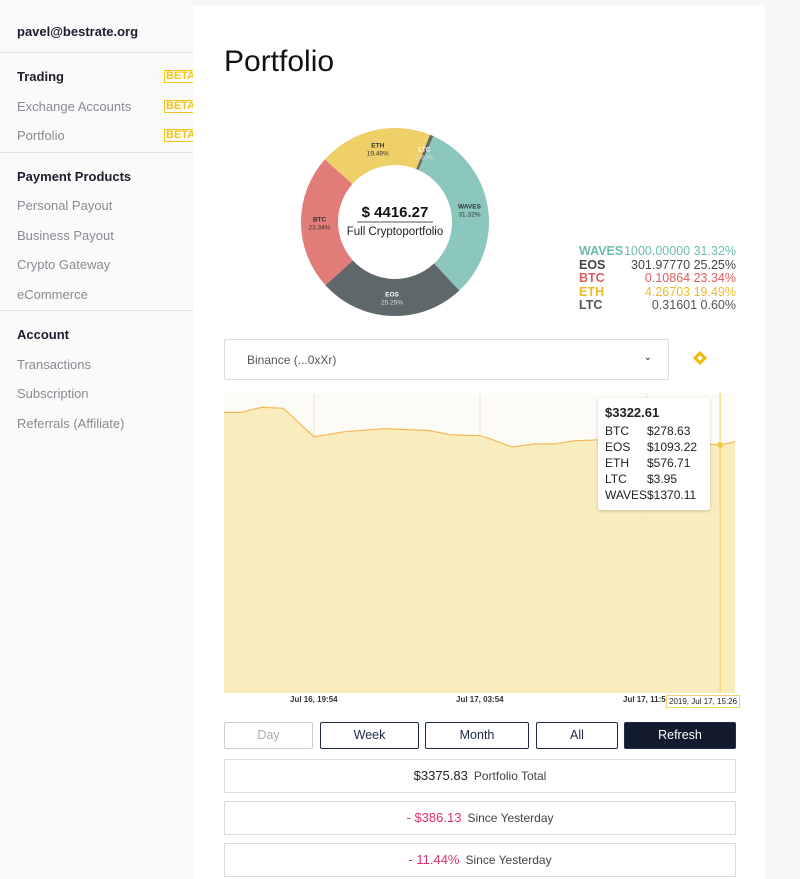 The height and width of the screenshot is (879, 800). What do you see at coordinates (320, 219) in the screenshot?
I see `slice-name: BTC` at bounding box center [320, 219].